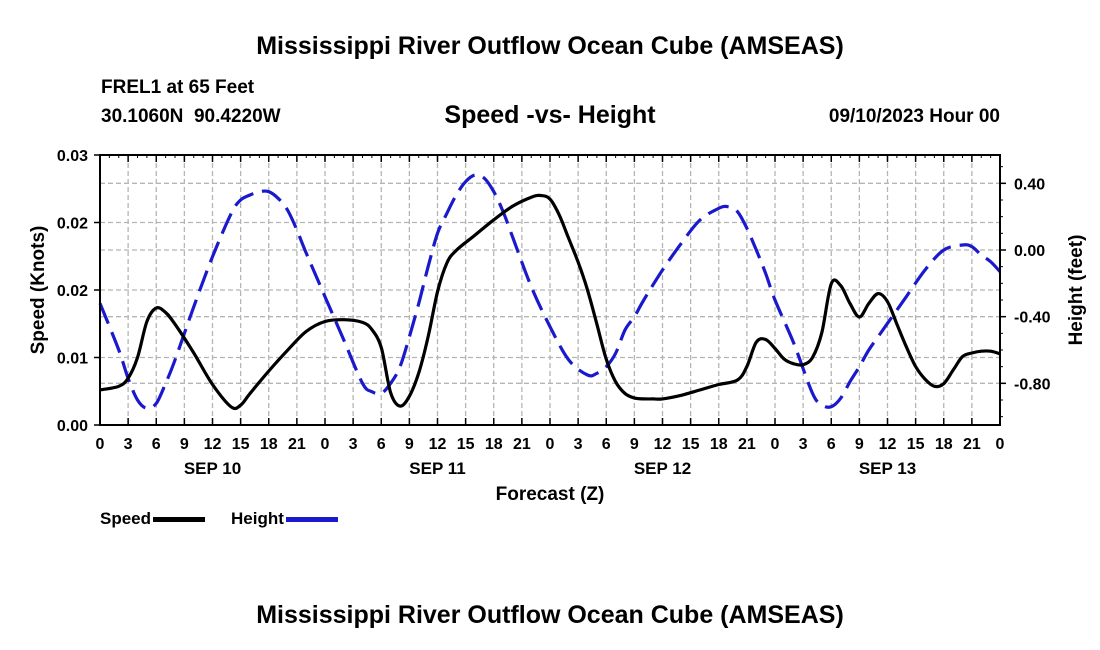  I want to click on legend-speed-label: Speed, so click(126, 518).